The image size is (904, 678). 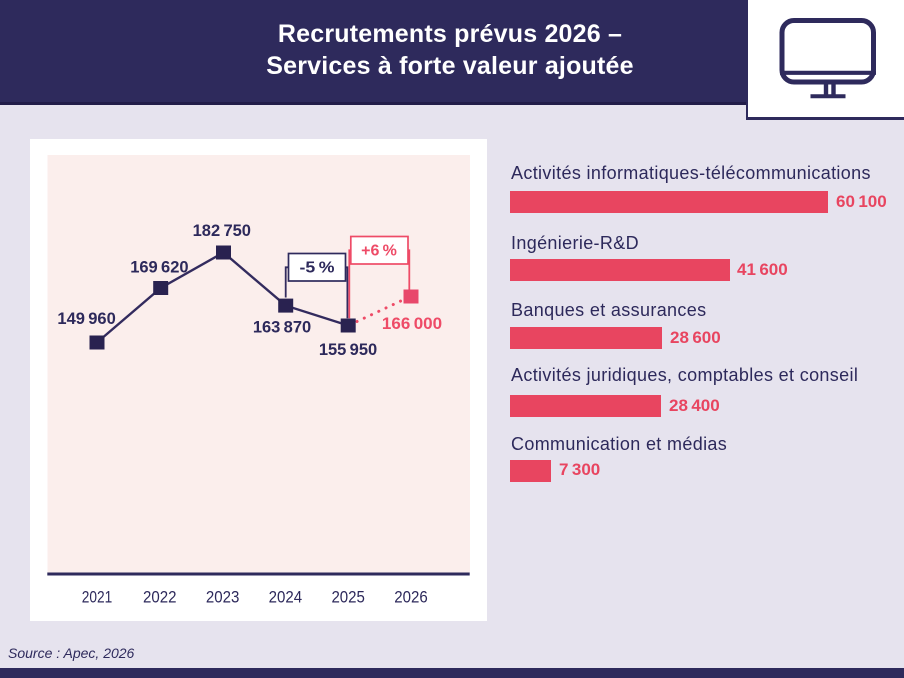 What do you see at coordinates (317, 268) in the screenshot?
I see `svg-text: -5 %` at bounding box center [317, 268].